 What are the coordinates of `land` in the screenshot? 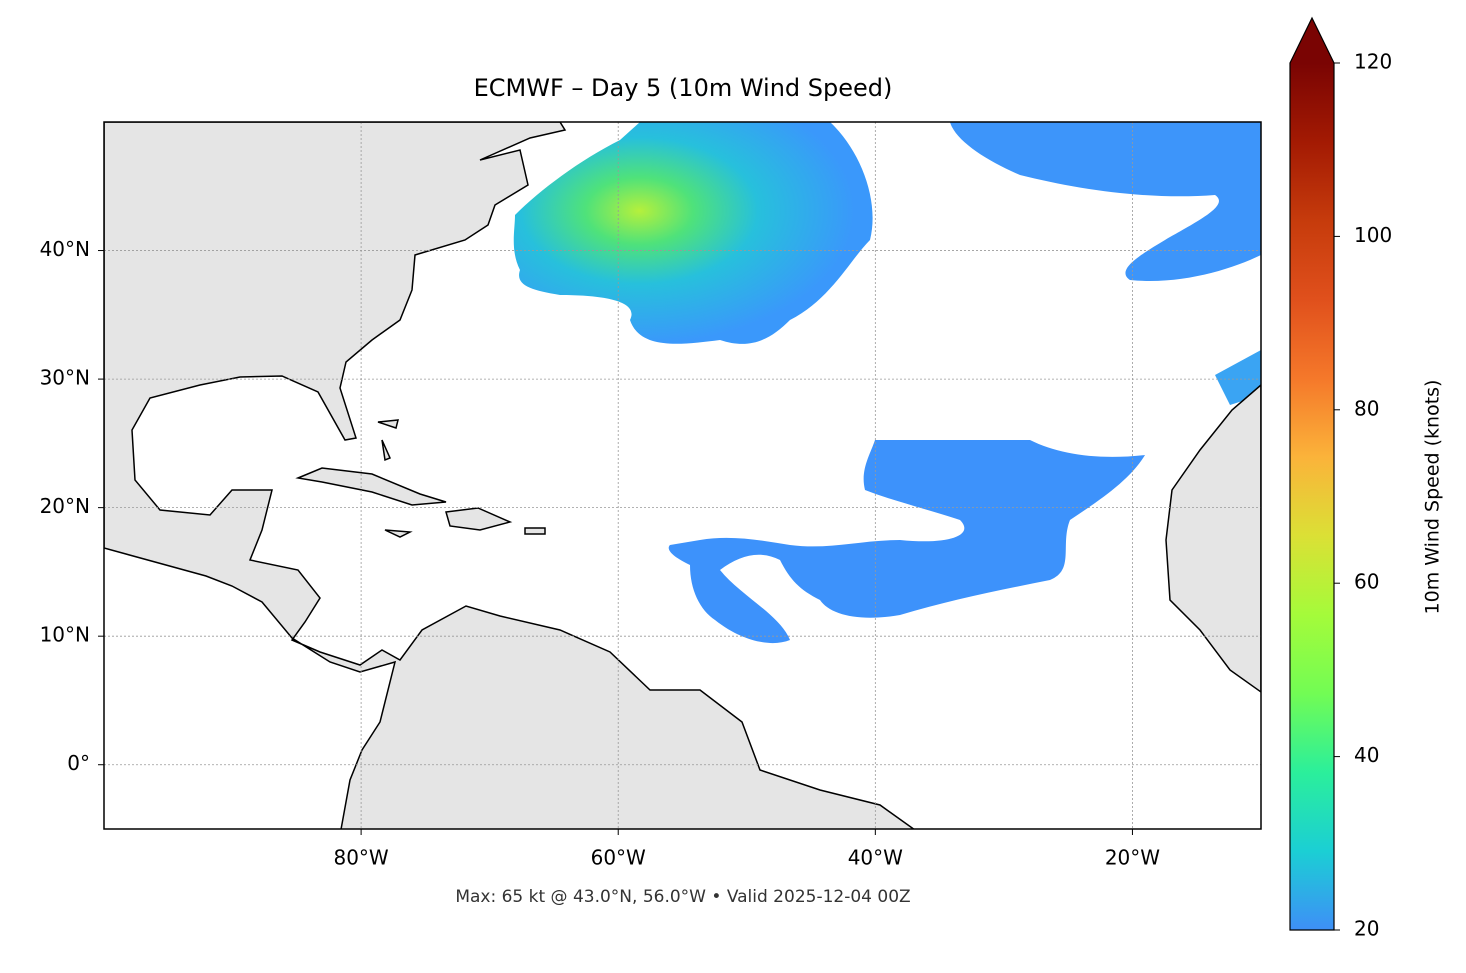 It's located at (1213, 538).